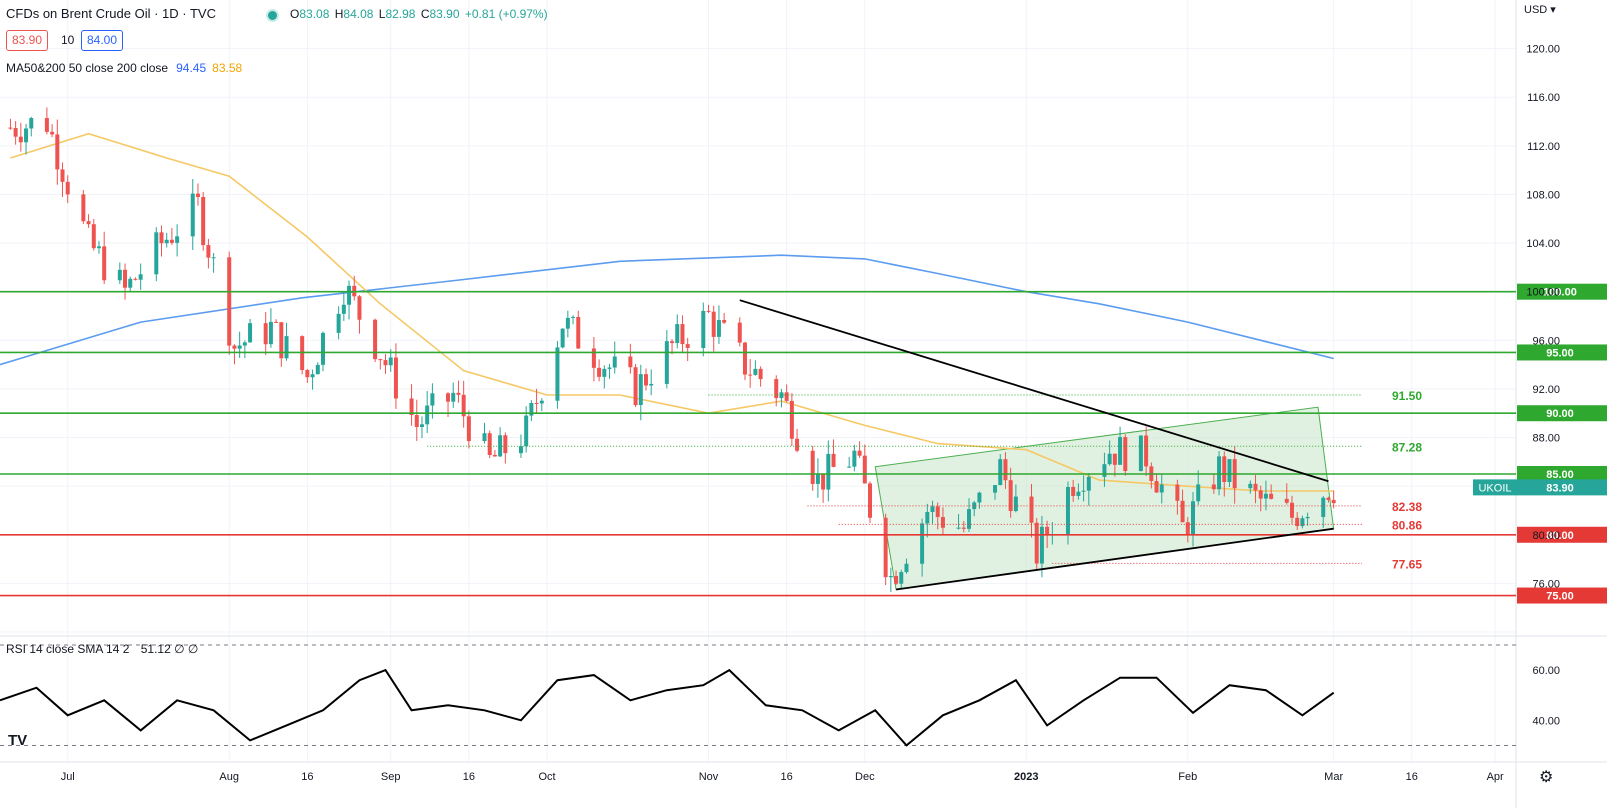 The height and width of the screenshot is (808, 1607). Describe the element at coordinates (339, 14) in the screenshot. I see `ohlc-high-label: H` at that location.